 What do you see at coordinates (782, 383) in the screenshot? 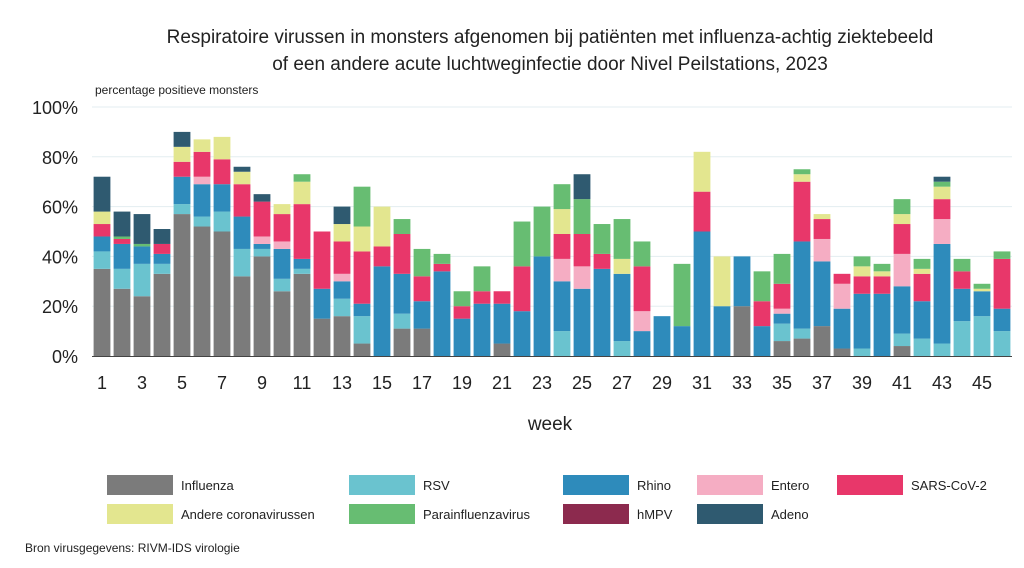
I see `x-tick-label: 35` at bounding box center [782, 383].